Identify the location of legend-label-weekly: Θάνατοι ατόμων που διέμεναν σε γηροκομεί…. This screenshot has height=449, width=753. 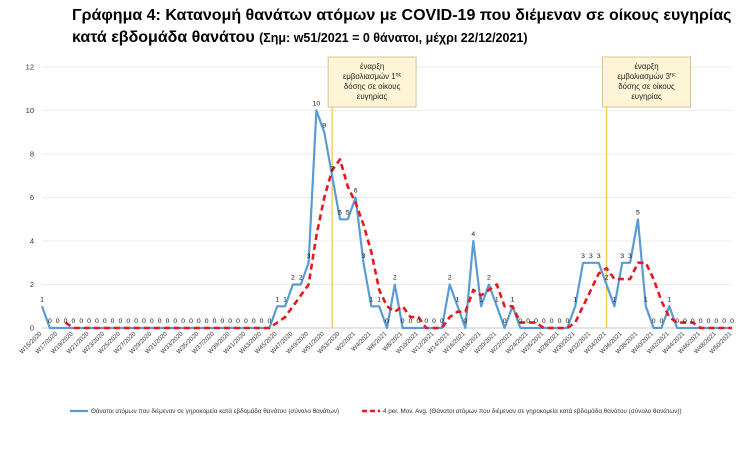
(215, 411).